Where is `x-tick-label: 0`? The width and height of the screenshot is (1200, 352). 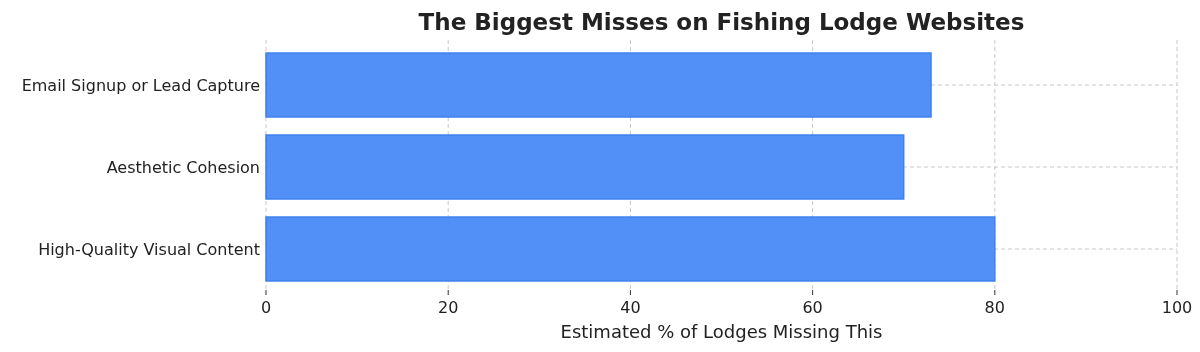 x-tick-label: 0 is located at coordinates (266, 307).